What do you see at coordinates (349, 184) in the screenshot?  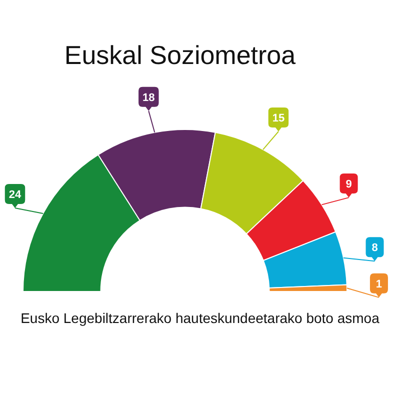 I see `data-label: 9` at bounding box center [349, 184].